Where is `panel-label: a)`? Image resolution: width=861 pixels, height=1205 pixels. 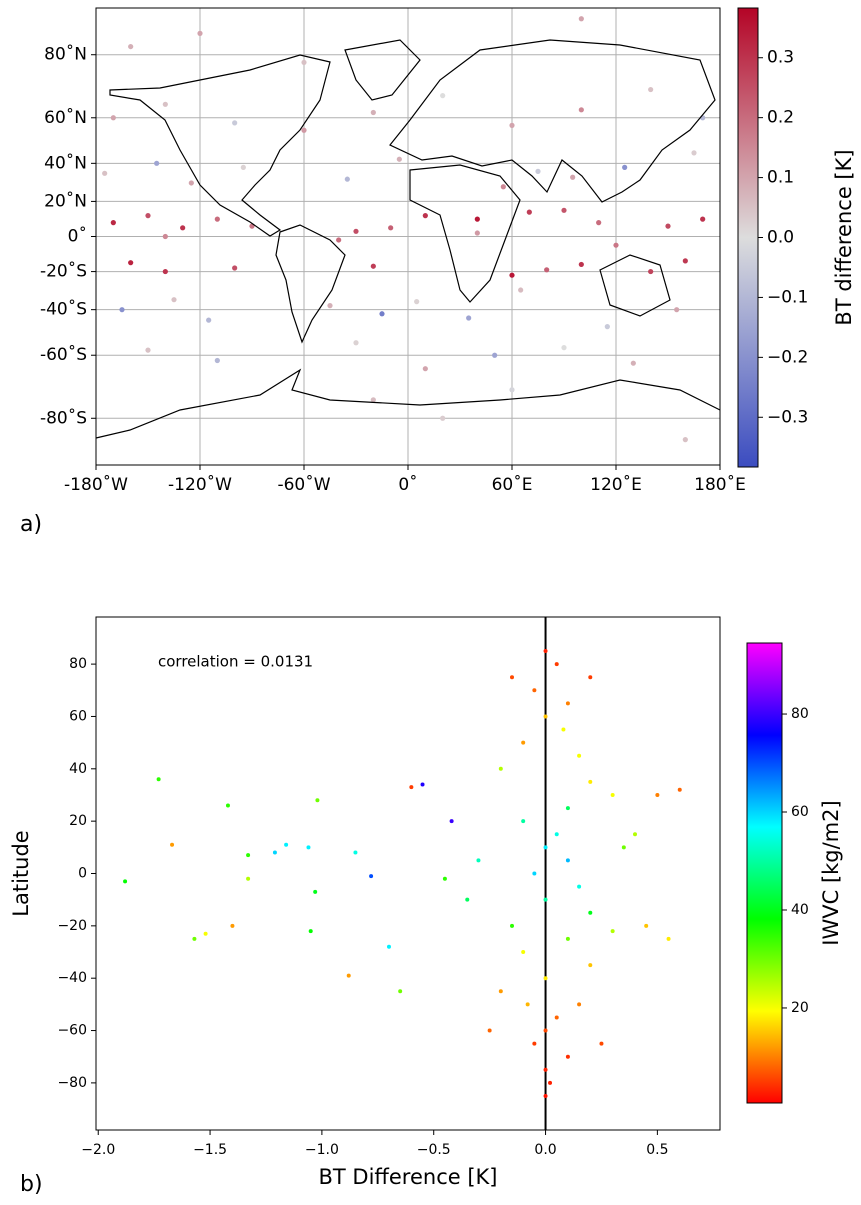 panel-label: a) is located at coordinates (31, 524).